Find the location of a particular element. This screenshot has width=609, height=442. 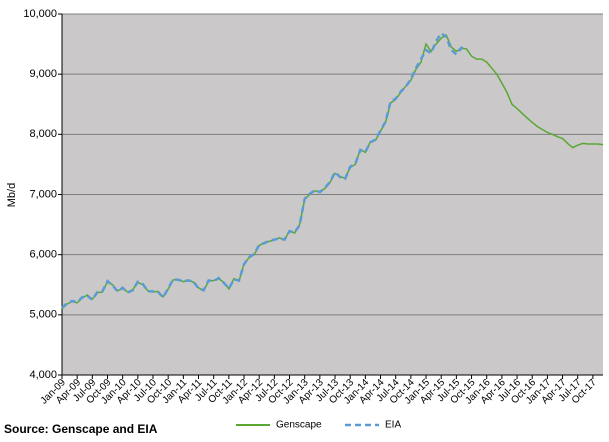

y-tick-label: 5,000 is located at coordinates (43, 315).